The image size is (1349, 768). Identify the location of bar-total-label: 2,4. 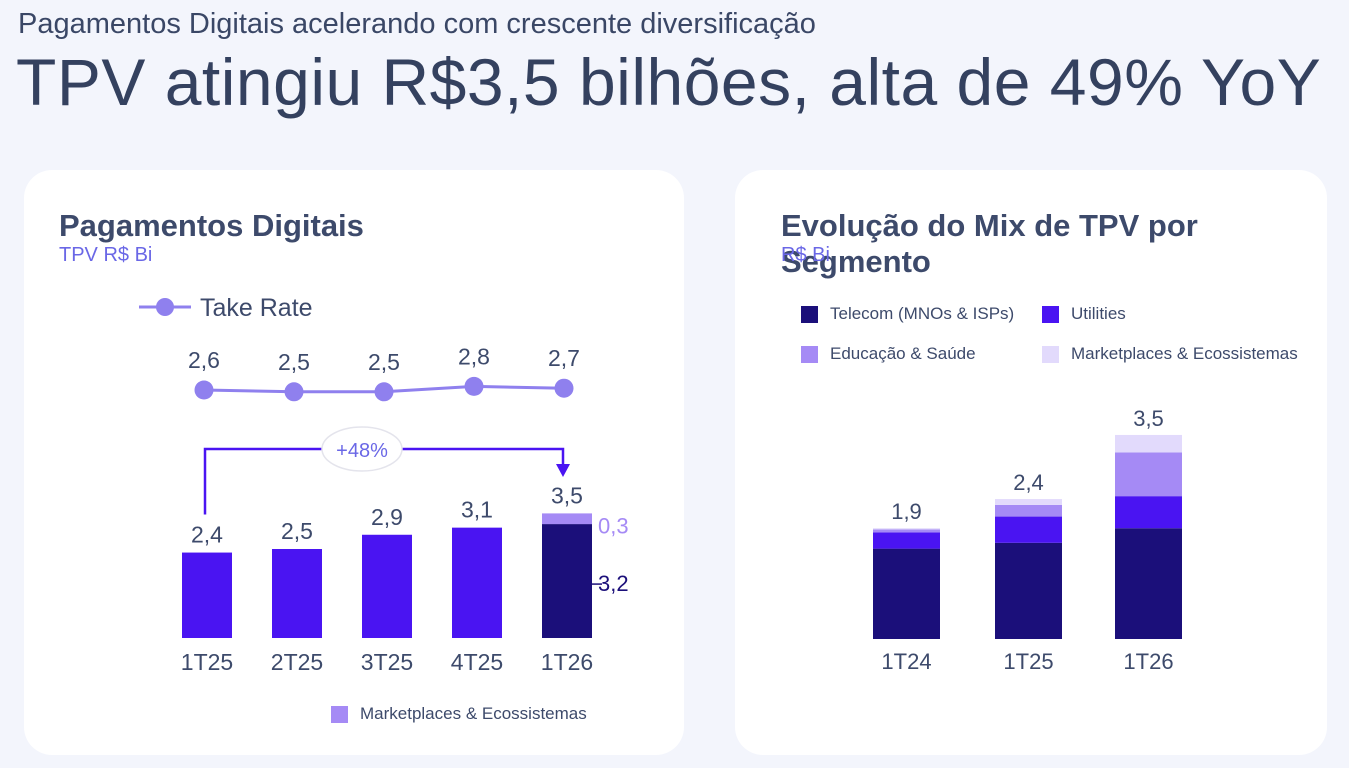
(1028, 482).